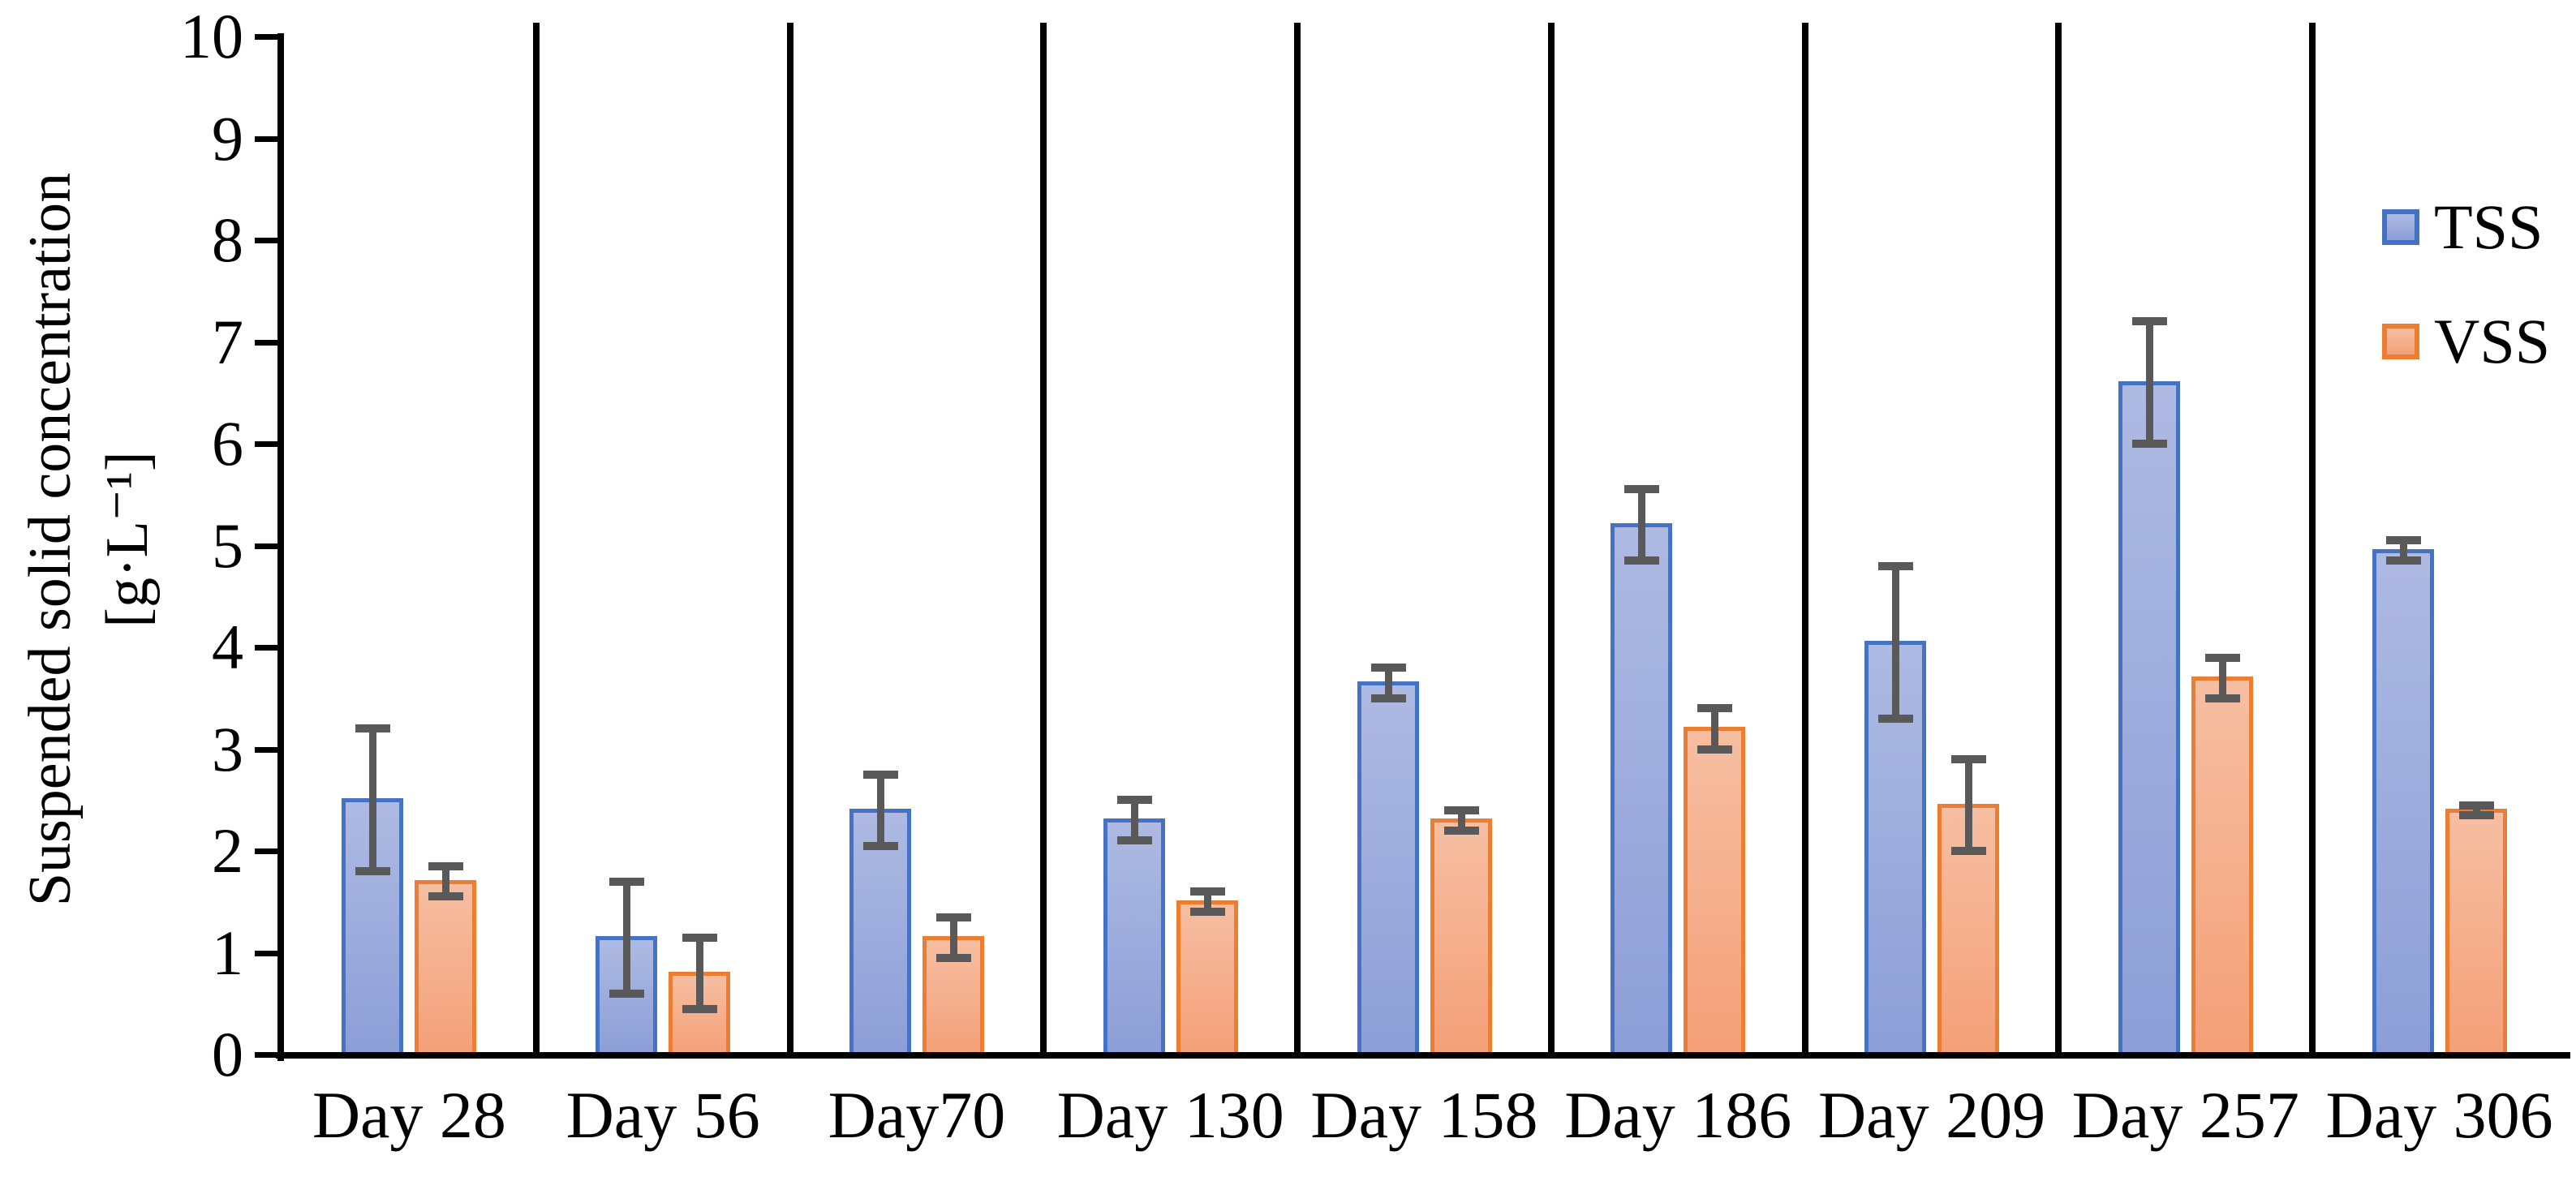 The width and height of the screenshot is (2576, 1177). I want to click on x-axis-line, so click(1423, 1056).